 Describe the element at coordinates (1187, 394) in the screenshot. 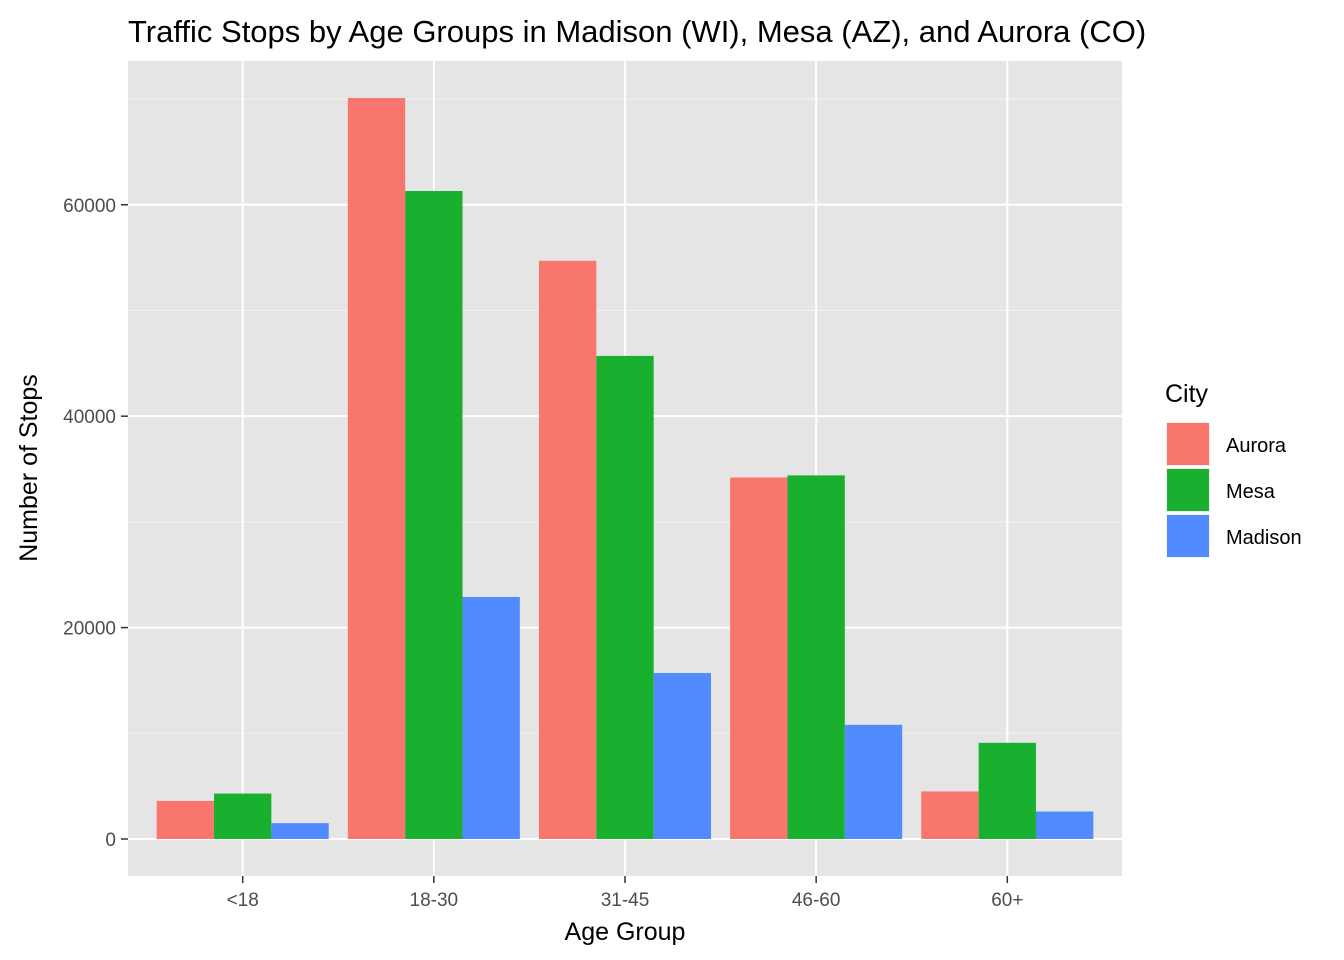

I see `legend-title: City` at that location.